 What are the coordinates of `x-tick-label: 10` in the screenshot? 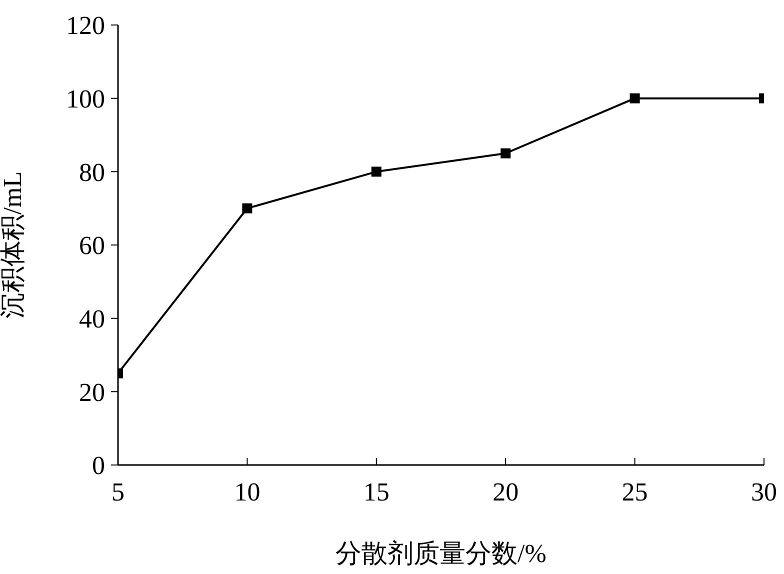 It's located at (247, 491).